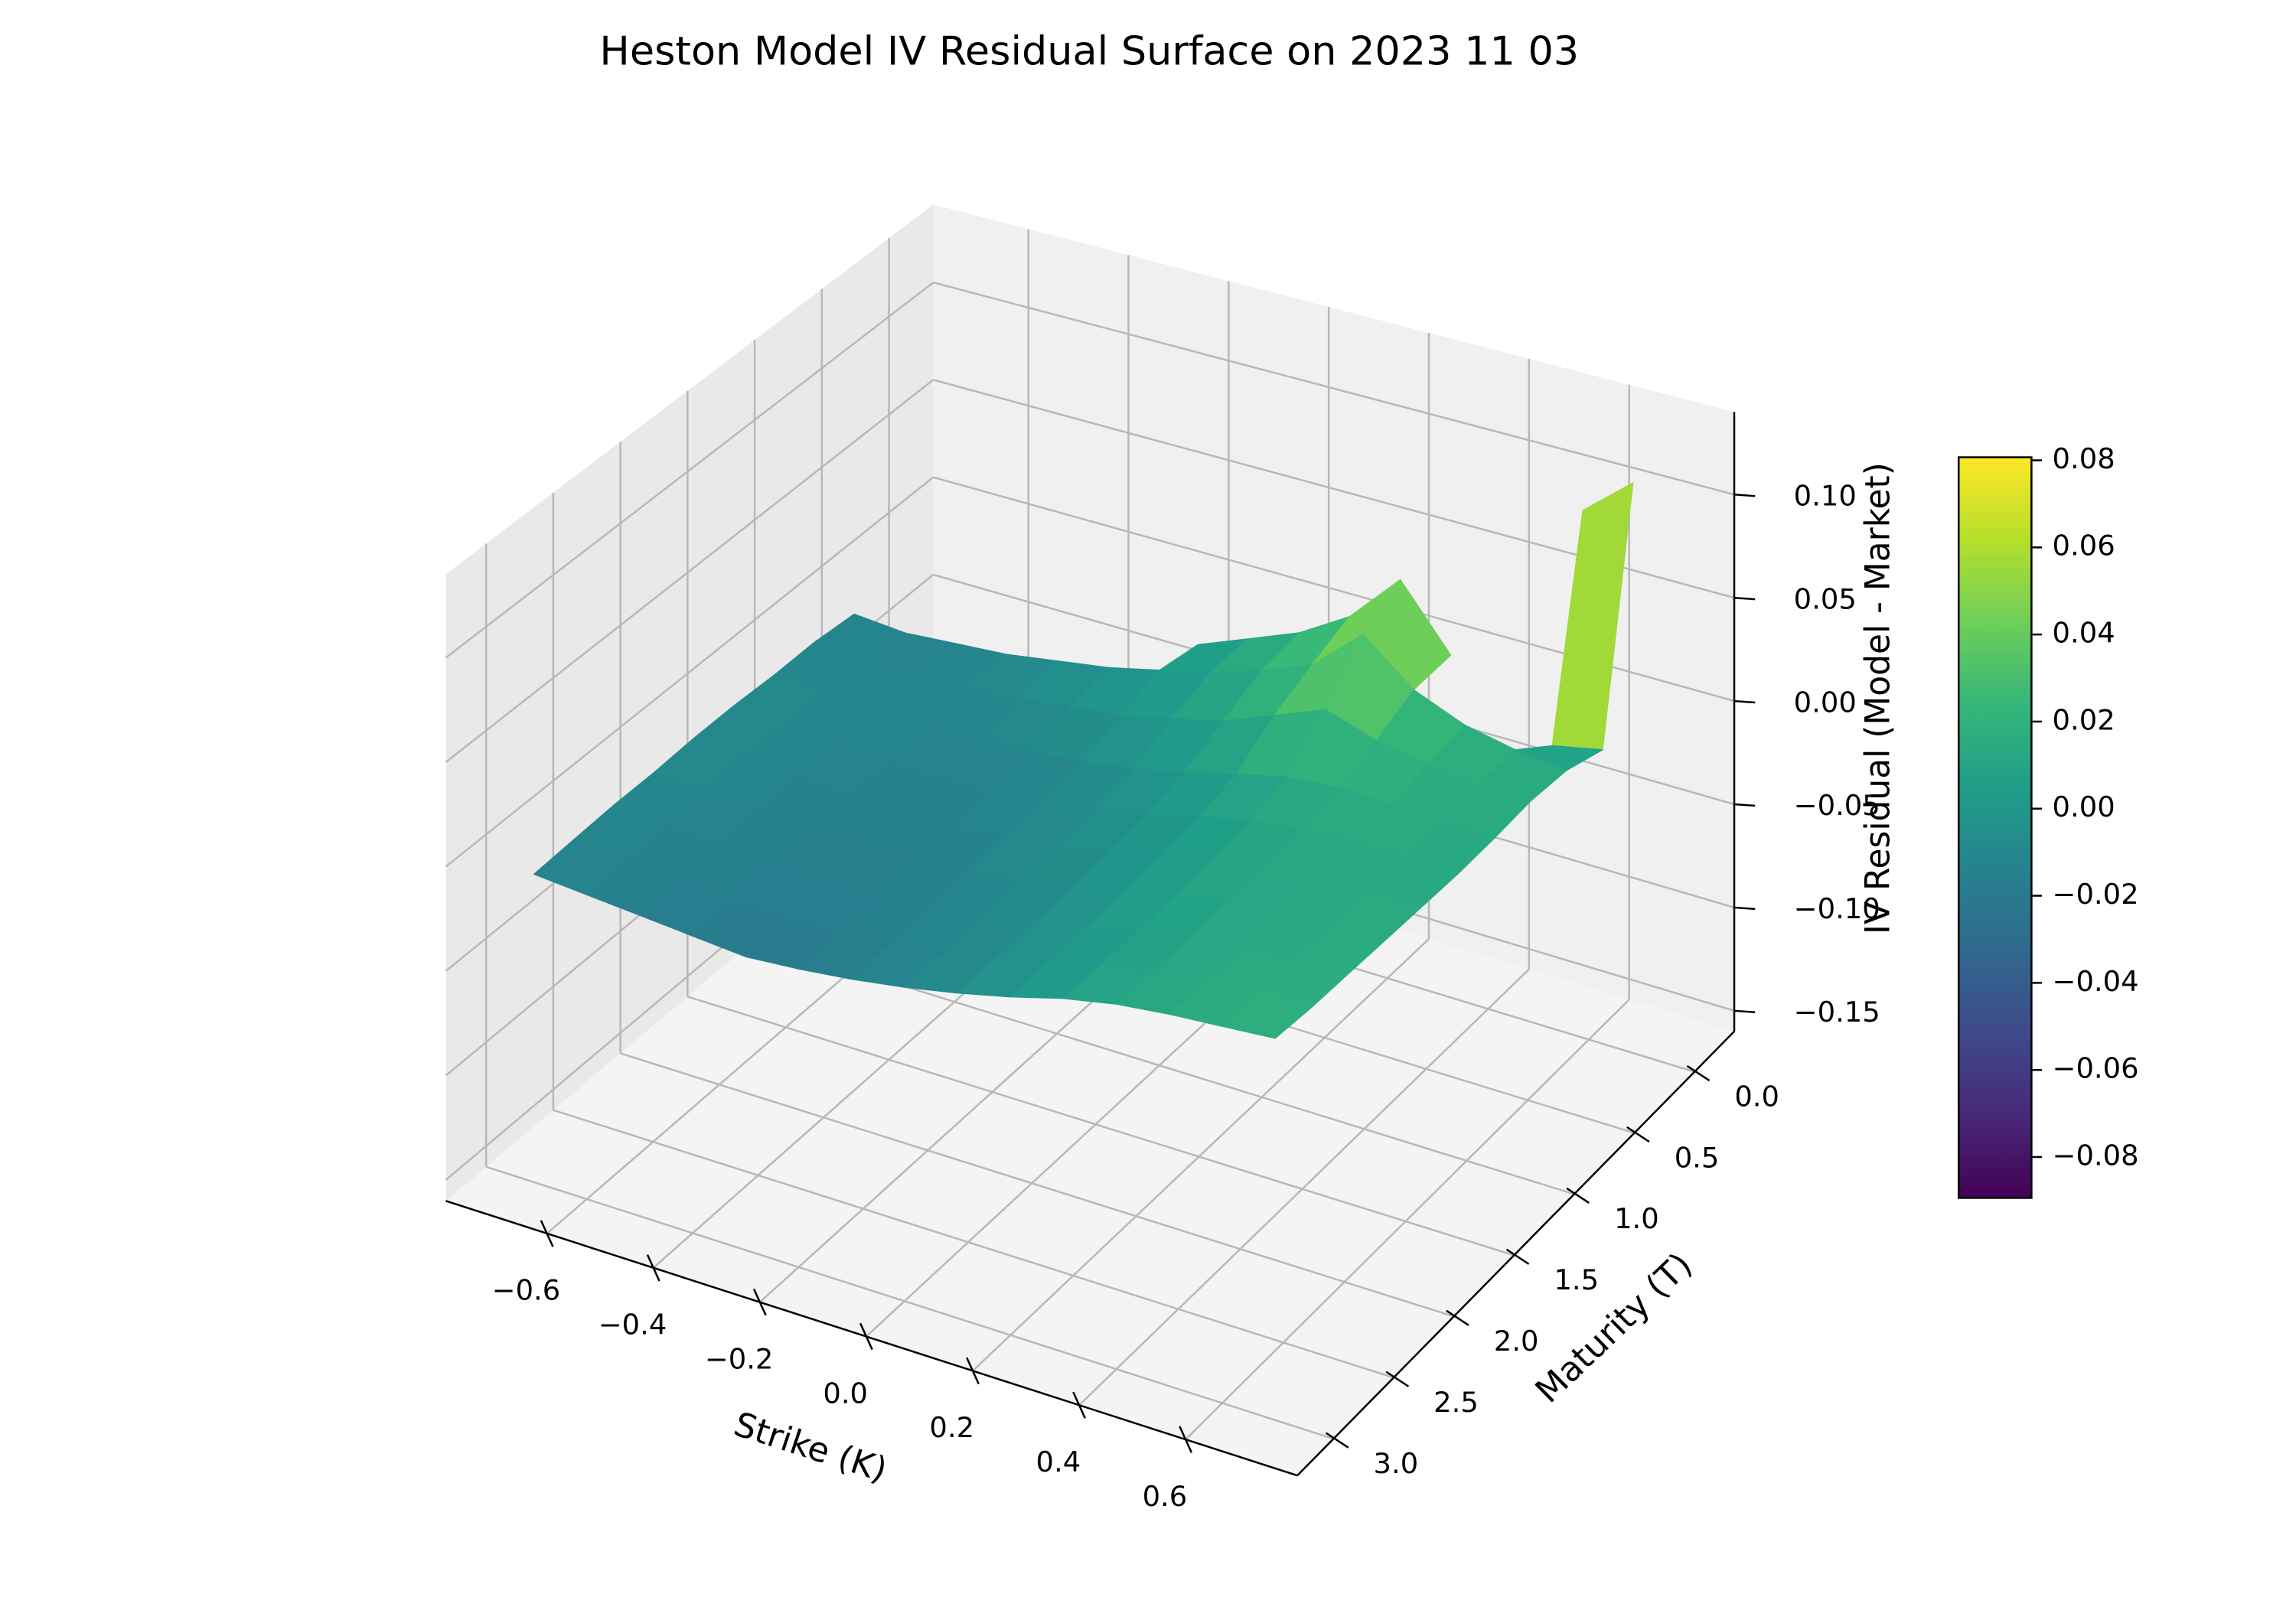 The width and height of the screenshot is (2296, 1607). Describe the element at coordinates (810, 1447) in the screenshot. I see `x-axis-label: Strike (K)` at that location.